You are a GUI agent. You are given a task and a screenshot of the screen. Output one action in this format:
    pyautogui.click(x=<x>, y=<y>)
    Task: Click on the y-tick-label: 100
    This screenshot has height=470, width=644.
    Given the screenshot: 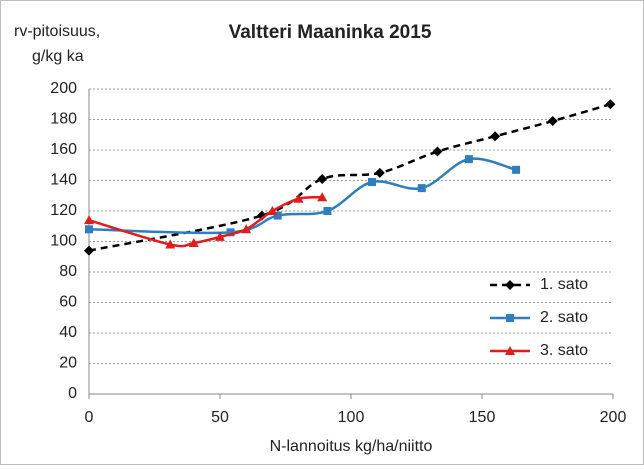 What is the action you would take?
    pyautogui.click(x=63, y=241)
    